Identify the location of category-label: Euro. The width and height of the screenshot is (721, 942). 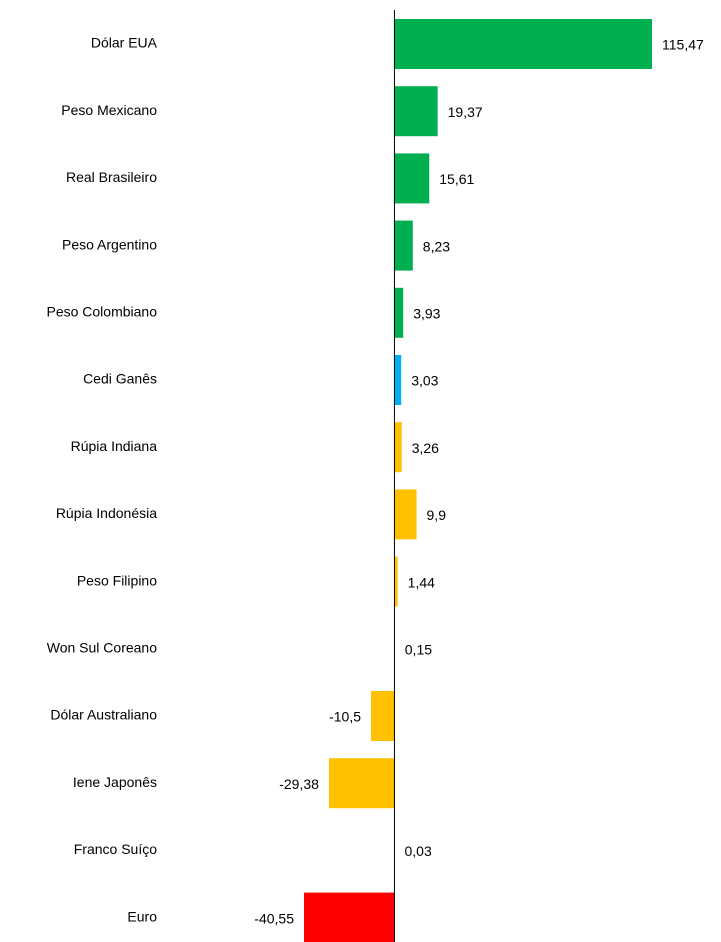
(142, 916).